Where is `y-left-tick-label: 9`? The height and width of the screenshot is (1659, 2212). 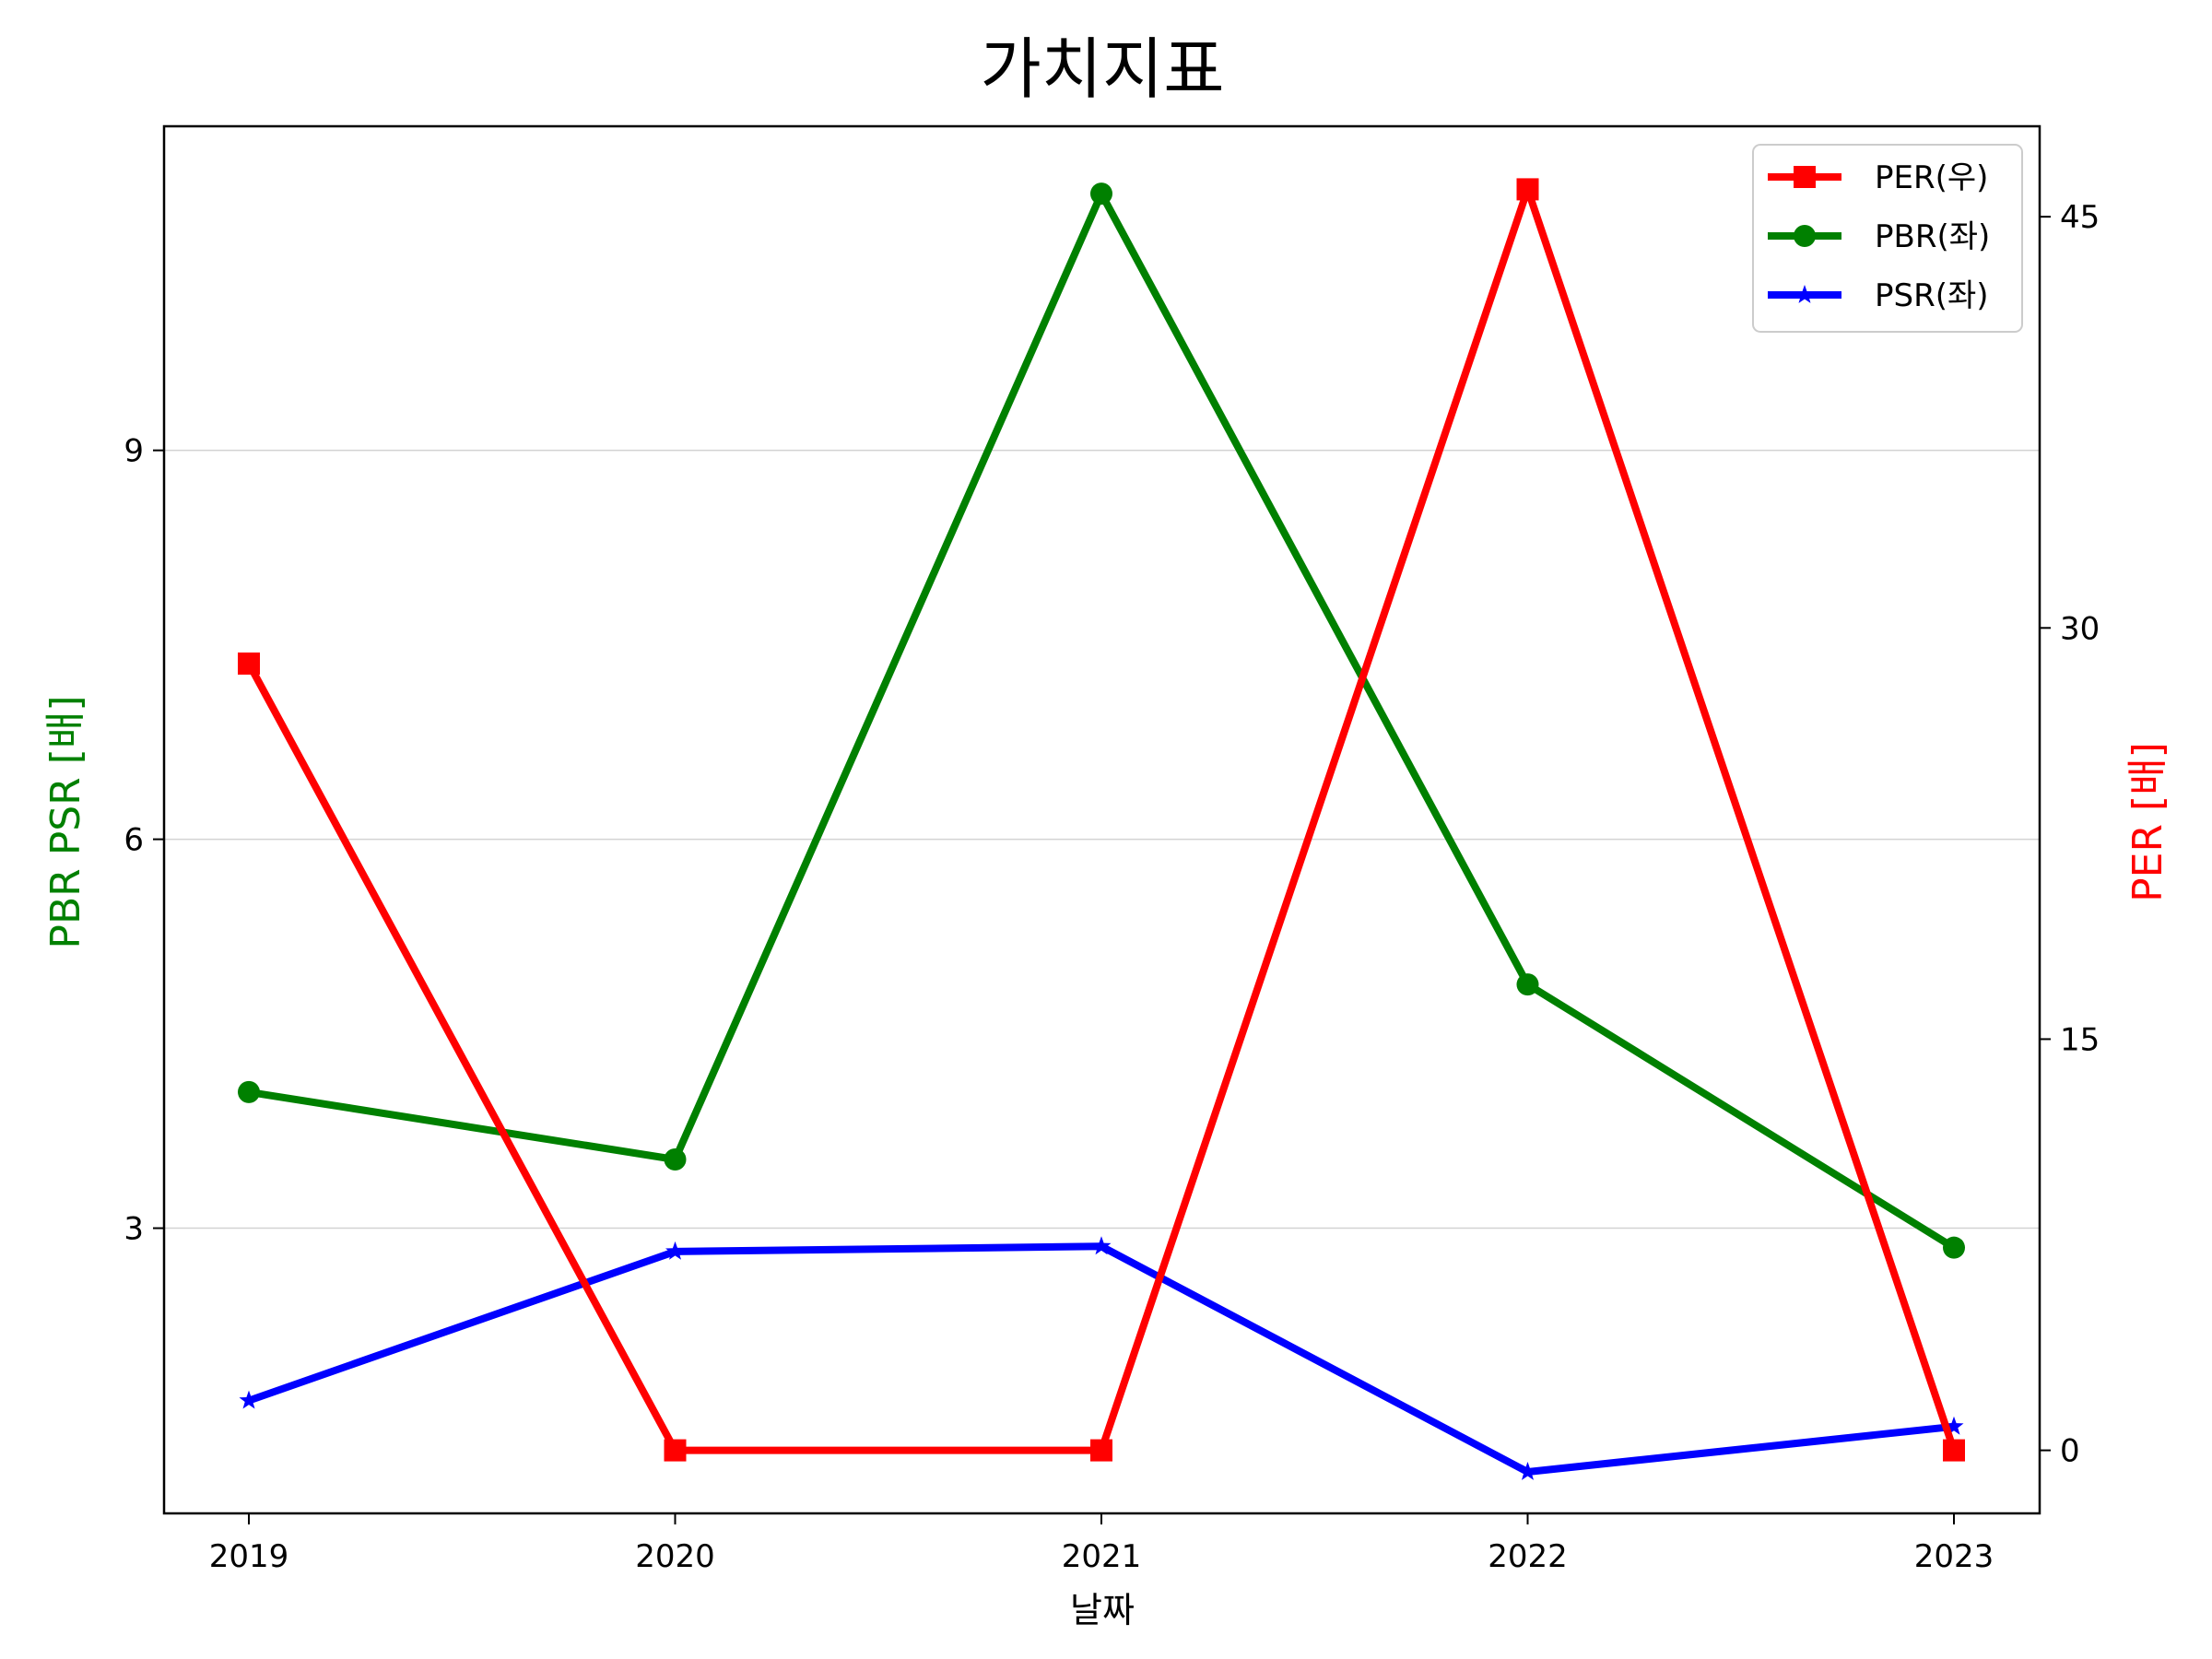
y-left-tick-label: 9 is located at coordinates (134, 451).